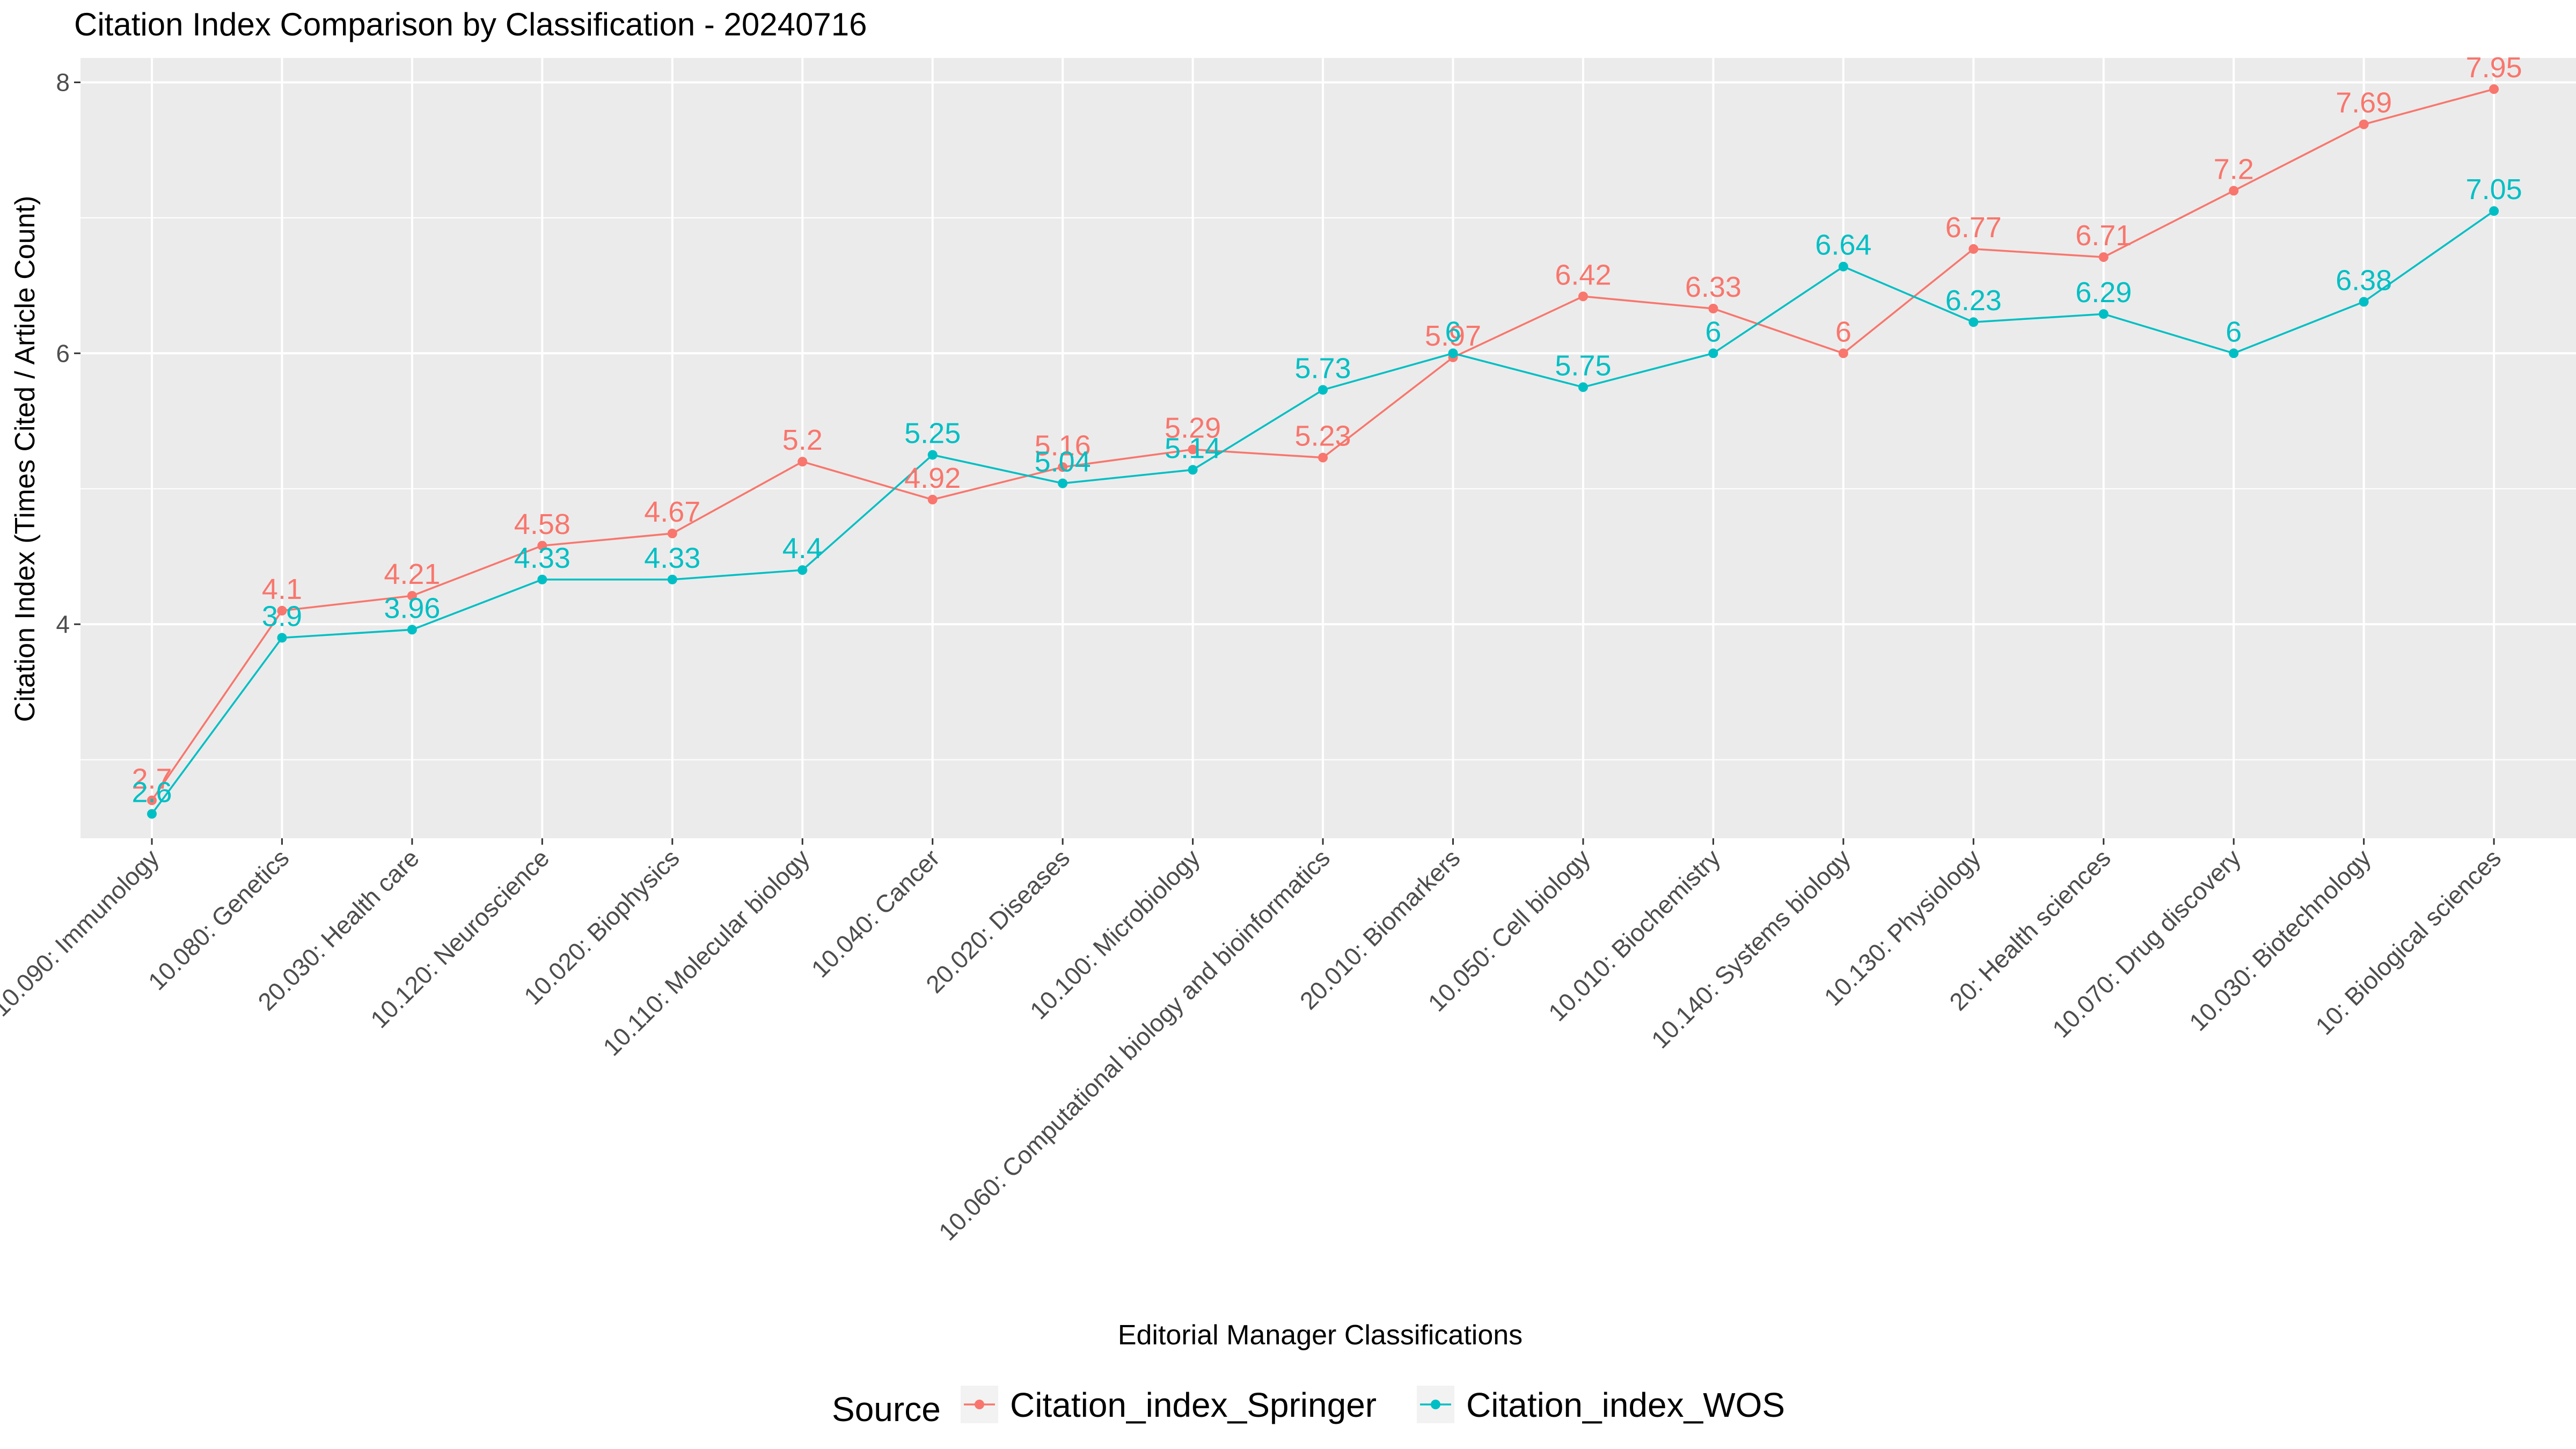 The image size is (2576, 1449). Describe the element at coordinates (1713, 287) in the screenshot. I see `data-label: 6.33` at that location.